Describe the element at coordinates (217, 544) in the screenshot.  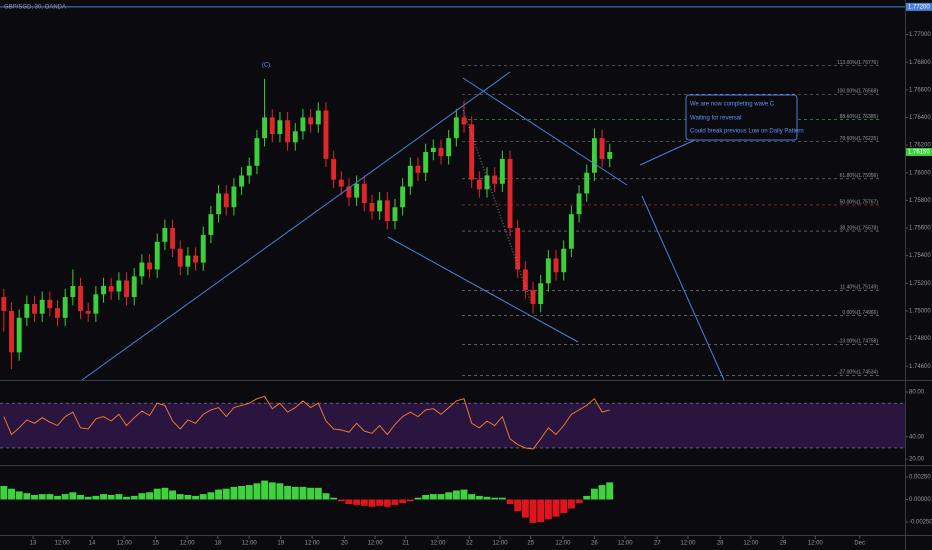
I see `x-tick-label: 18` at that location.